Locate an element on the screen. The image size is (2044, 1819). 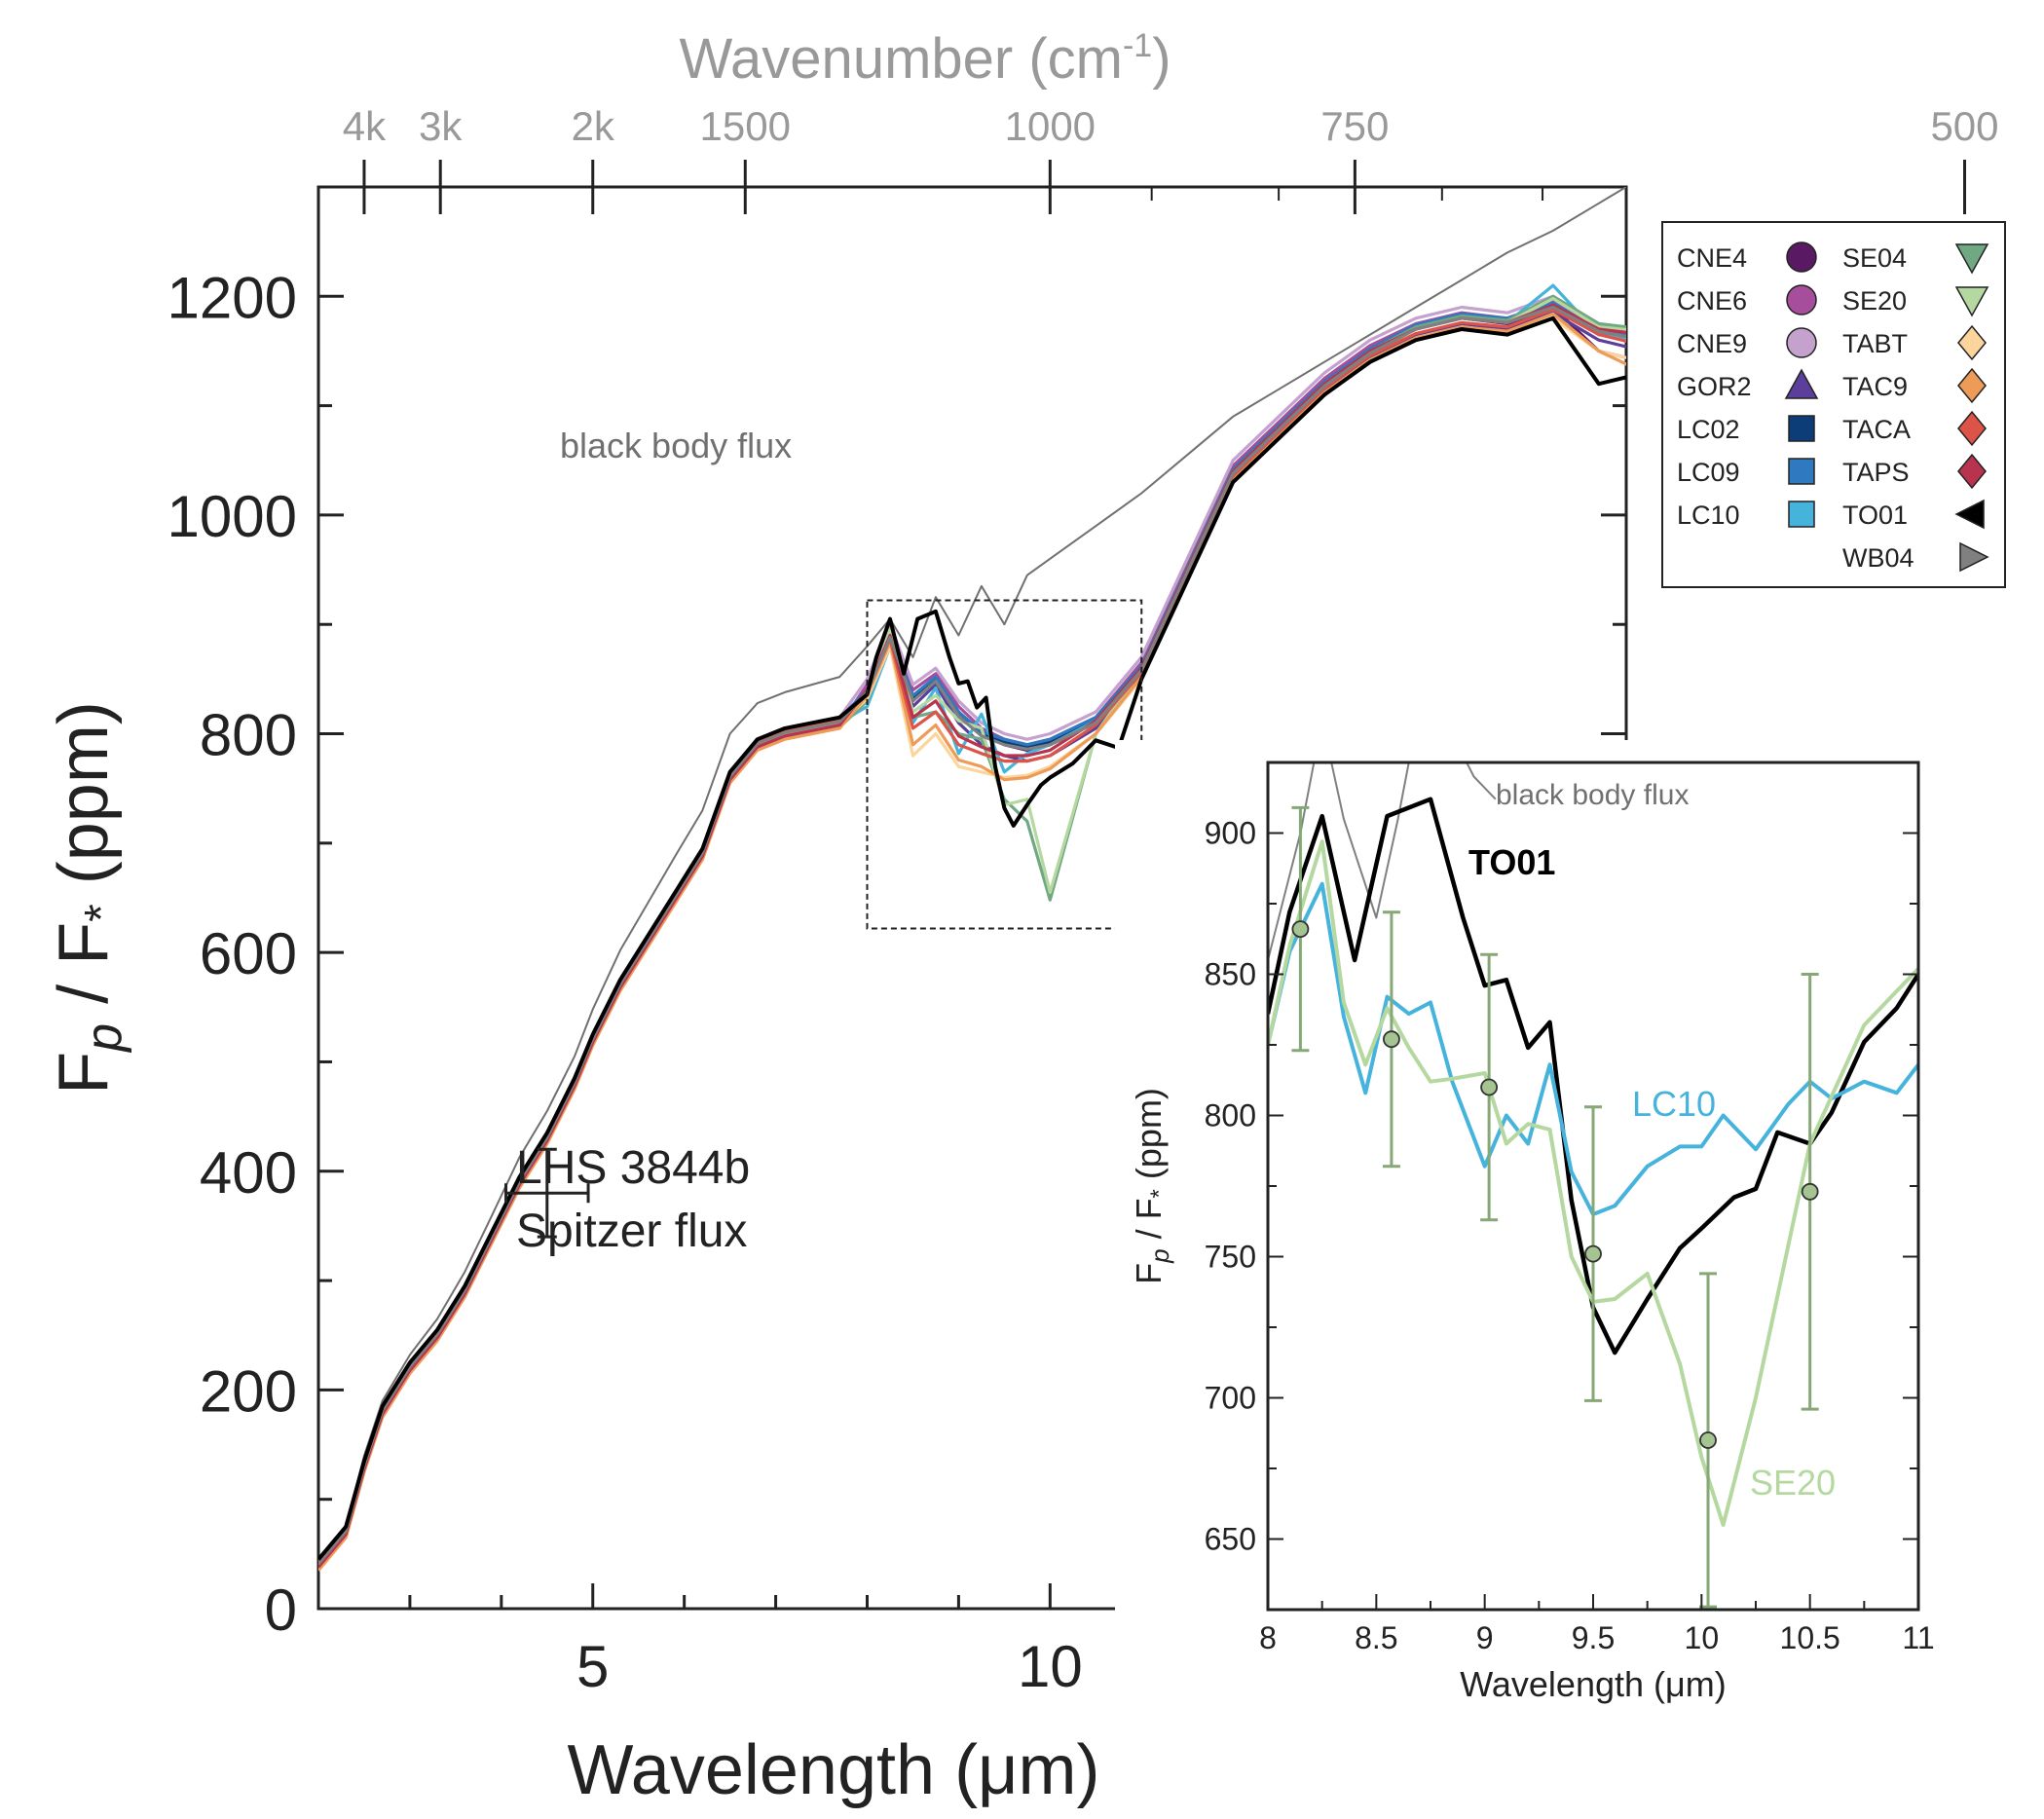
legend-label-cne9: CNE9 is located at coordinates (1712, 343).